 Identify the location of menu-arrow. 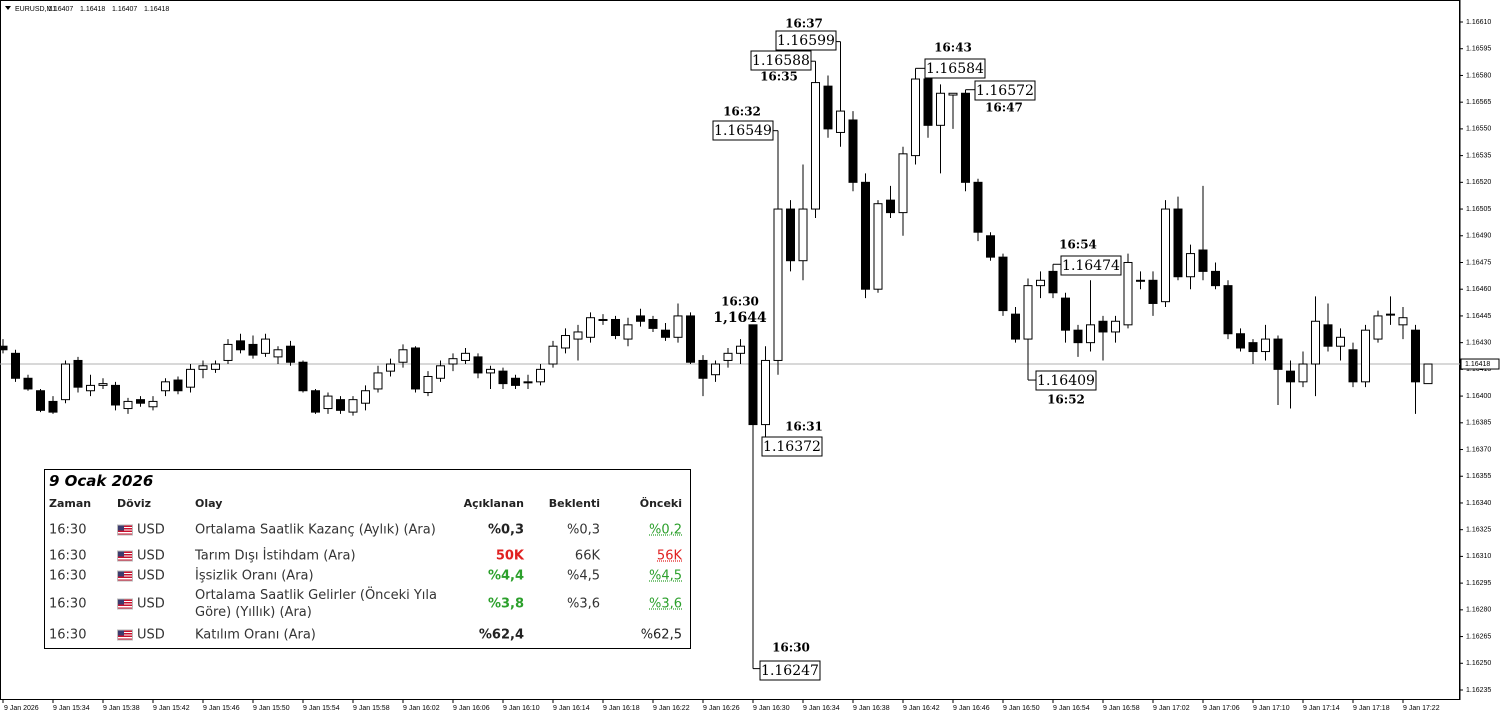
(8, 8).